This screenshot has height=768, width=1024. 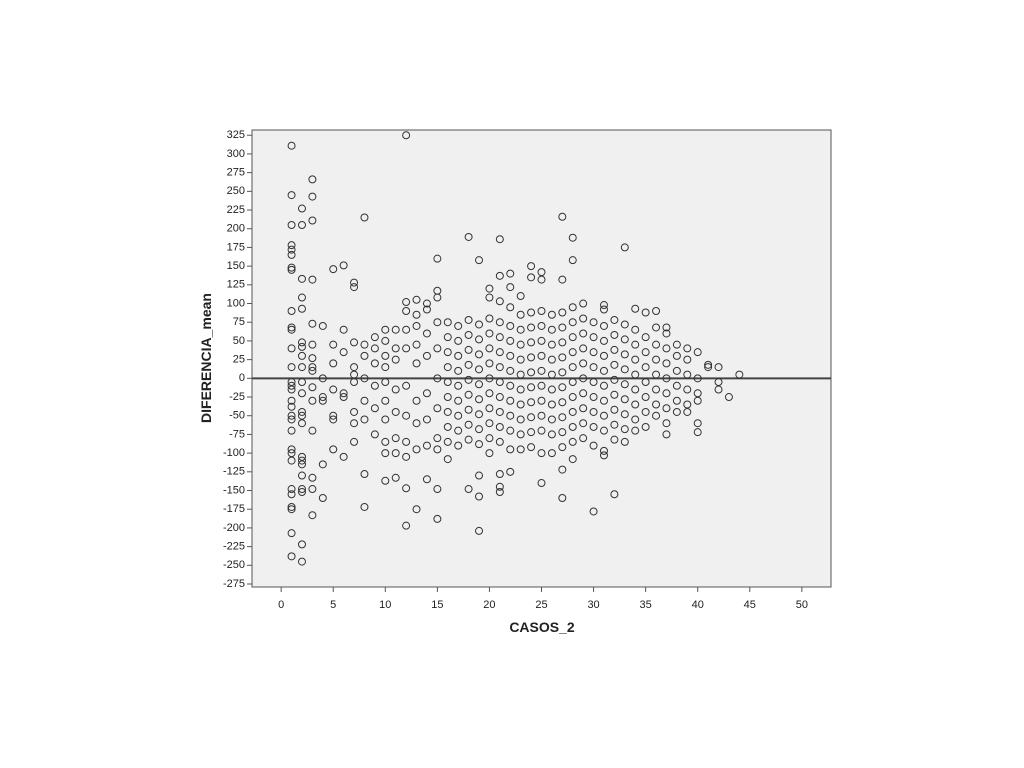 What do you see at coordinates (236, 285) in the screenshot?
I see `y-tick-label: 125` at bounding box center [236, 285].